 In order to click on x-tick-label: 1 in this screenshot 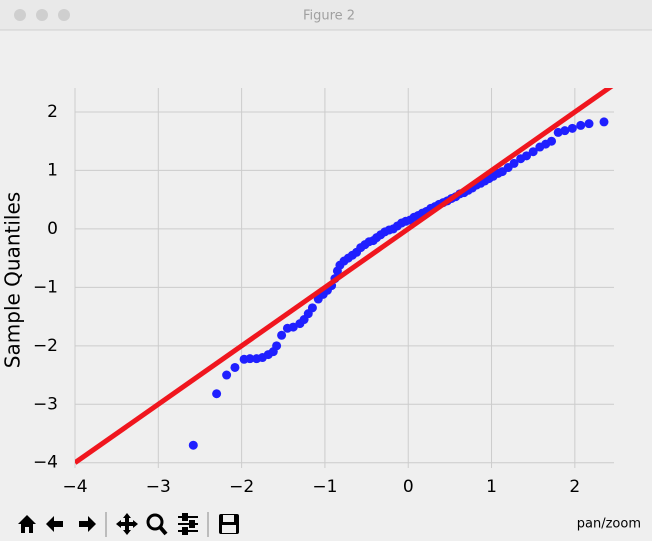, I will do `click(491, 487)`.